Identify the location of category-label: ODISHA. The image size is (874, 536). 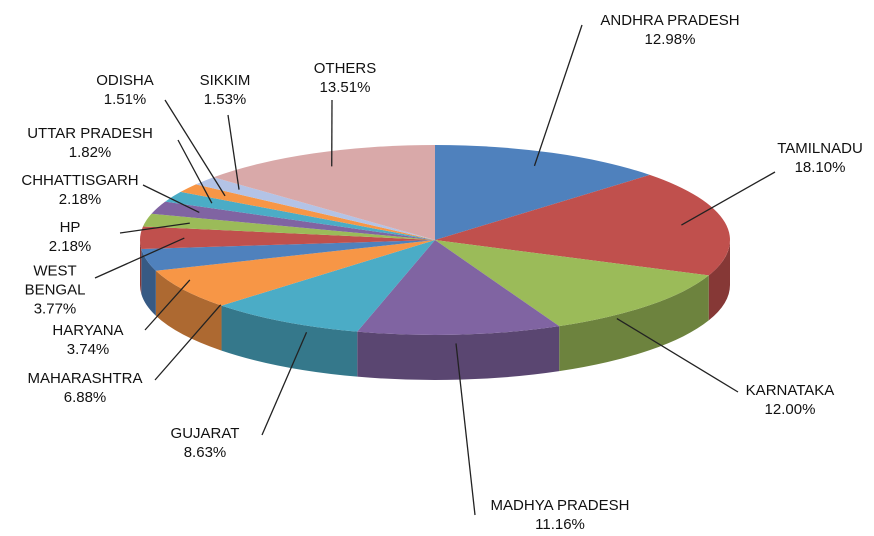
(125, 80).